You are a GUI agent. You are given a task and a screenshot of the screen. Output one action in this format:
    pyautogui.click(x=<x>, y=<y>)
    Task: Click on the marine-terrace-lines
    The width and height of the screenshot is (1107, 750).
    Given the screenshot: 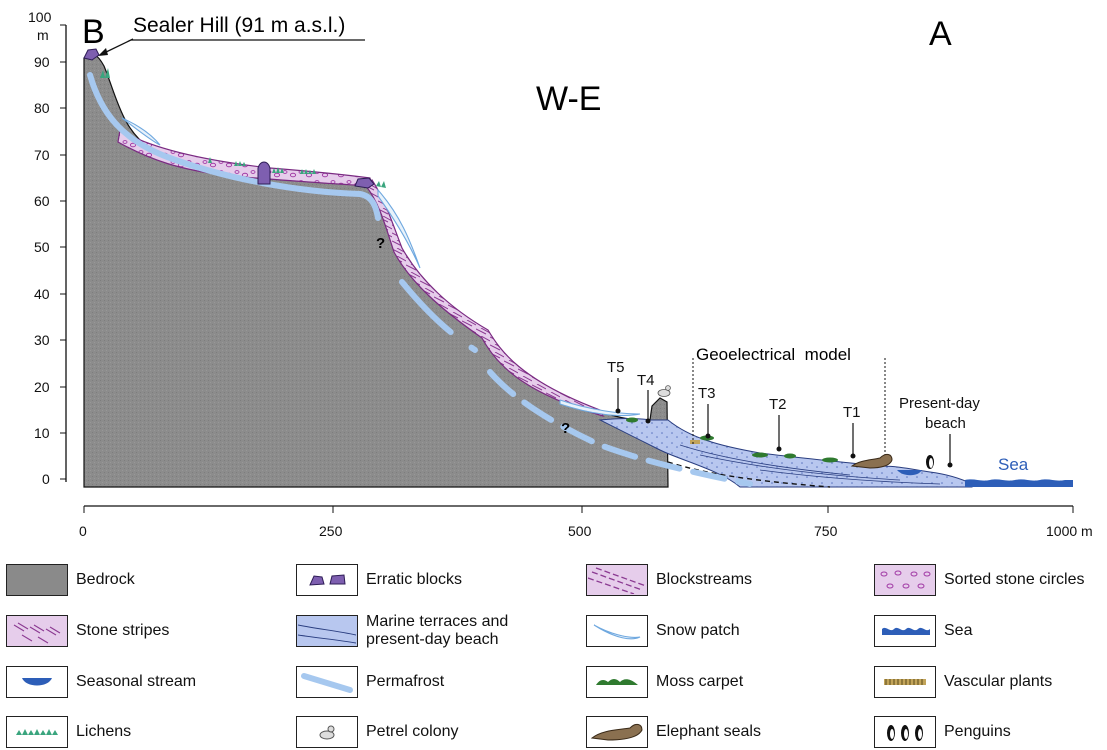 What is the action you would take?
    pyautogui.click(x=810, y=464)
    